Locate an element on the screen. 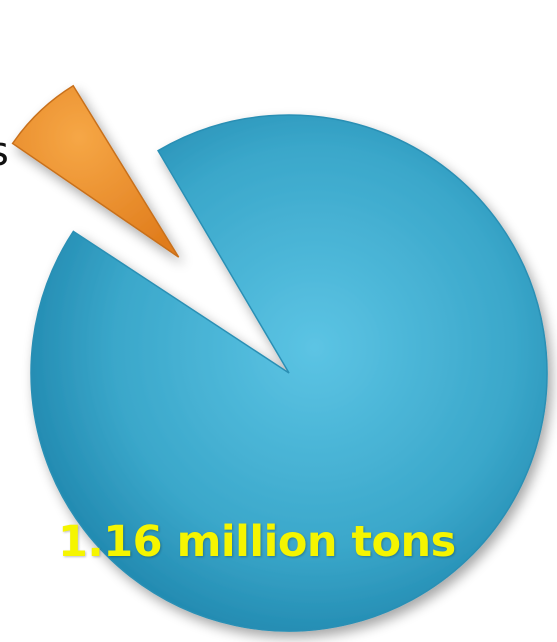 The width and height of the screenshot is (557, 642). pie-slice-small is located at coordinates (95, 171).